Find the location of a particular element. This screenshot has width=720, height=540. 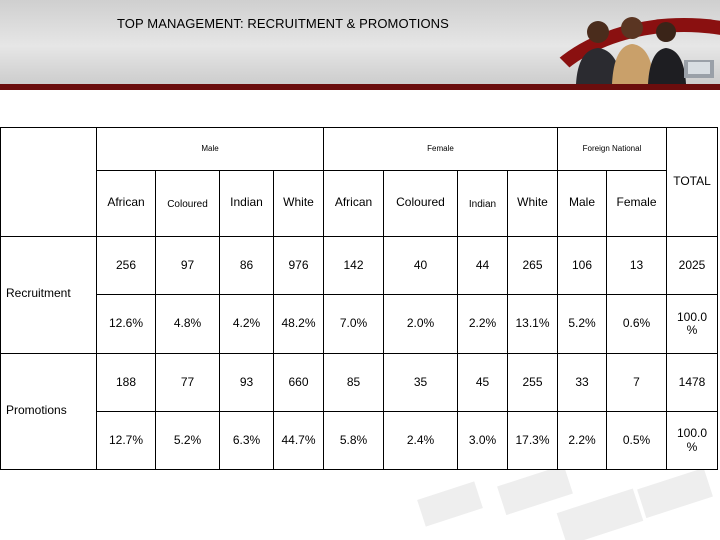

percent-cell: 6.3% is located at coordinates (246, 439).